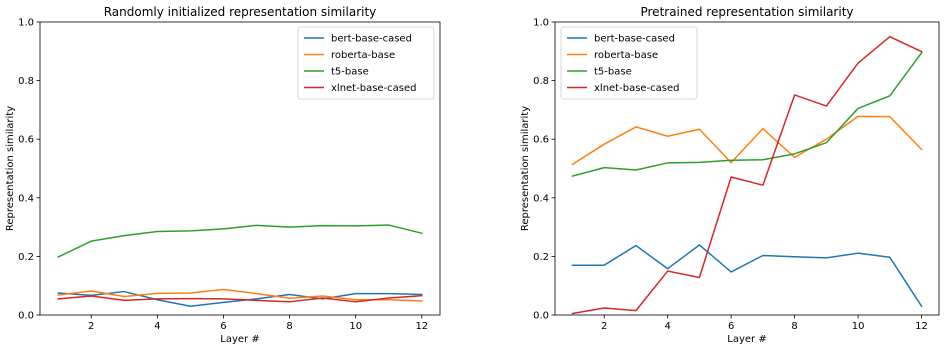 The width and height of the screenshot is (945, 351). What do you see at coordinates (746, 12) in the screenshot?
I see `chart-title: Pretrained representation similarity` at bounding box center [746, 12].